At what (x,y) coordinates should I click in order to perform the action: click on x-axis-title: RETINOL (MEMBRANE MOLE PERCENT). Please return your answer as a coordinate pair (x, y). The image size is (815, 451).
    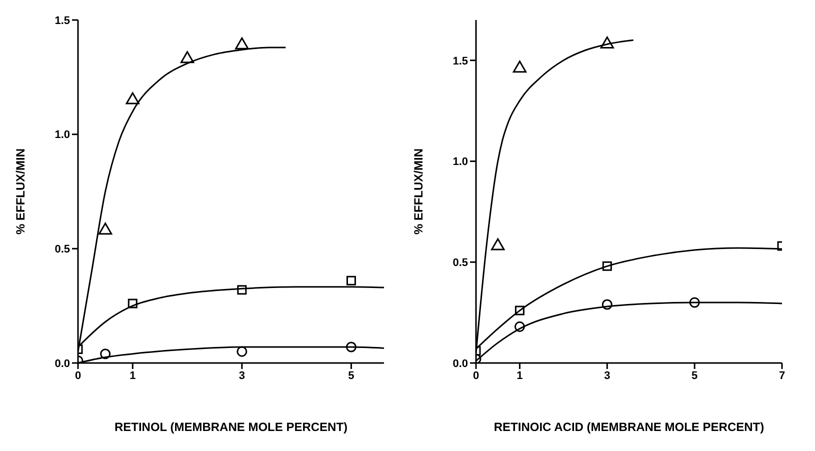
    Looking at the image, I should click on (231, 427).